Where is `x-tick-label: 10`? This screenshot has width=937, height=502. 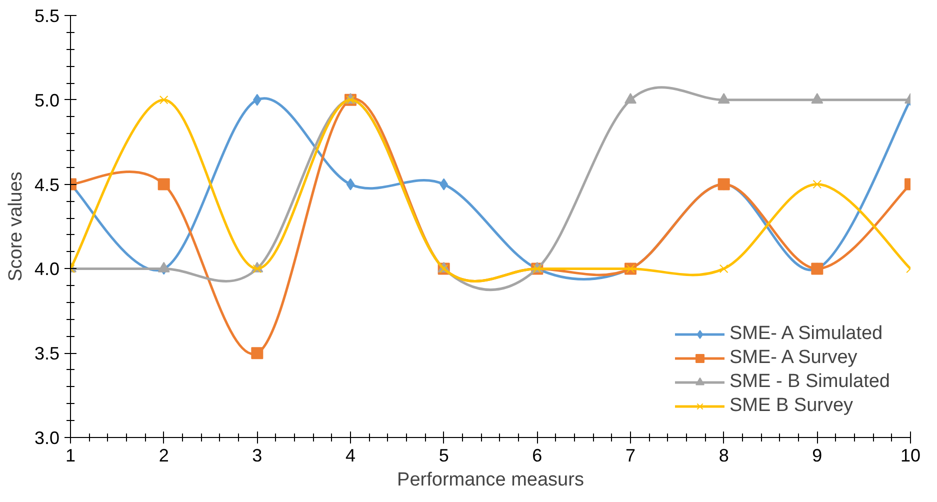
x-tick-label: 10 is located at coordinates (910, 456).